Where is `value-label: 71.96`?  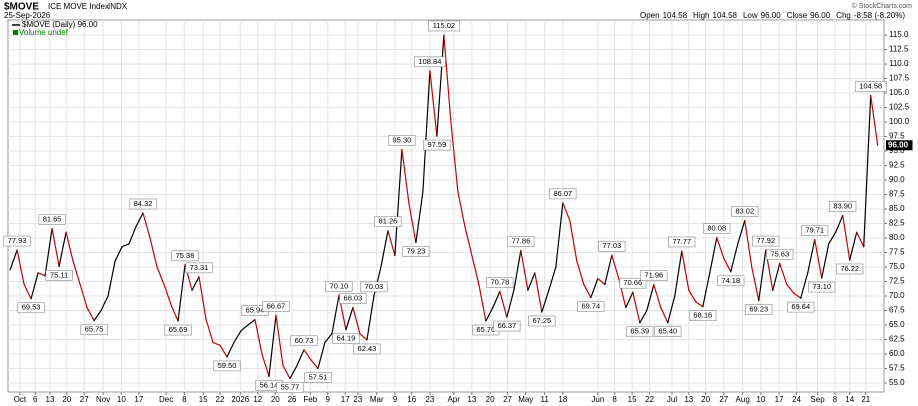
value-label: 71.96 is located at coordinates (653, 275).